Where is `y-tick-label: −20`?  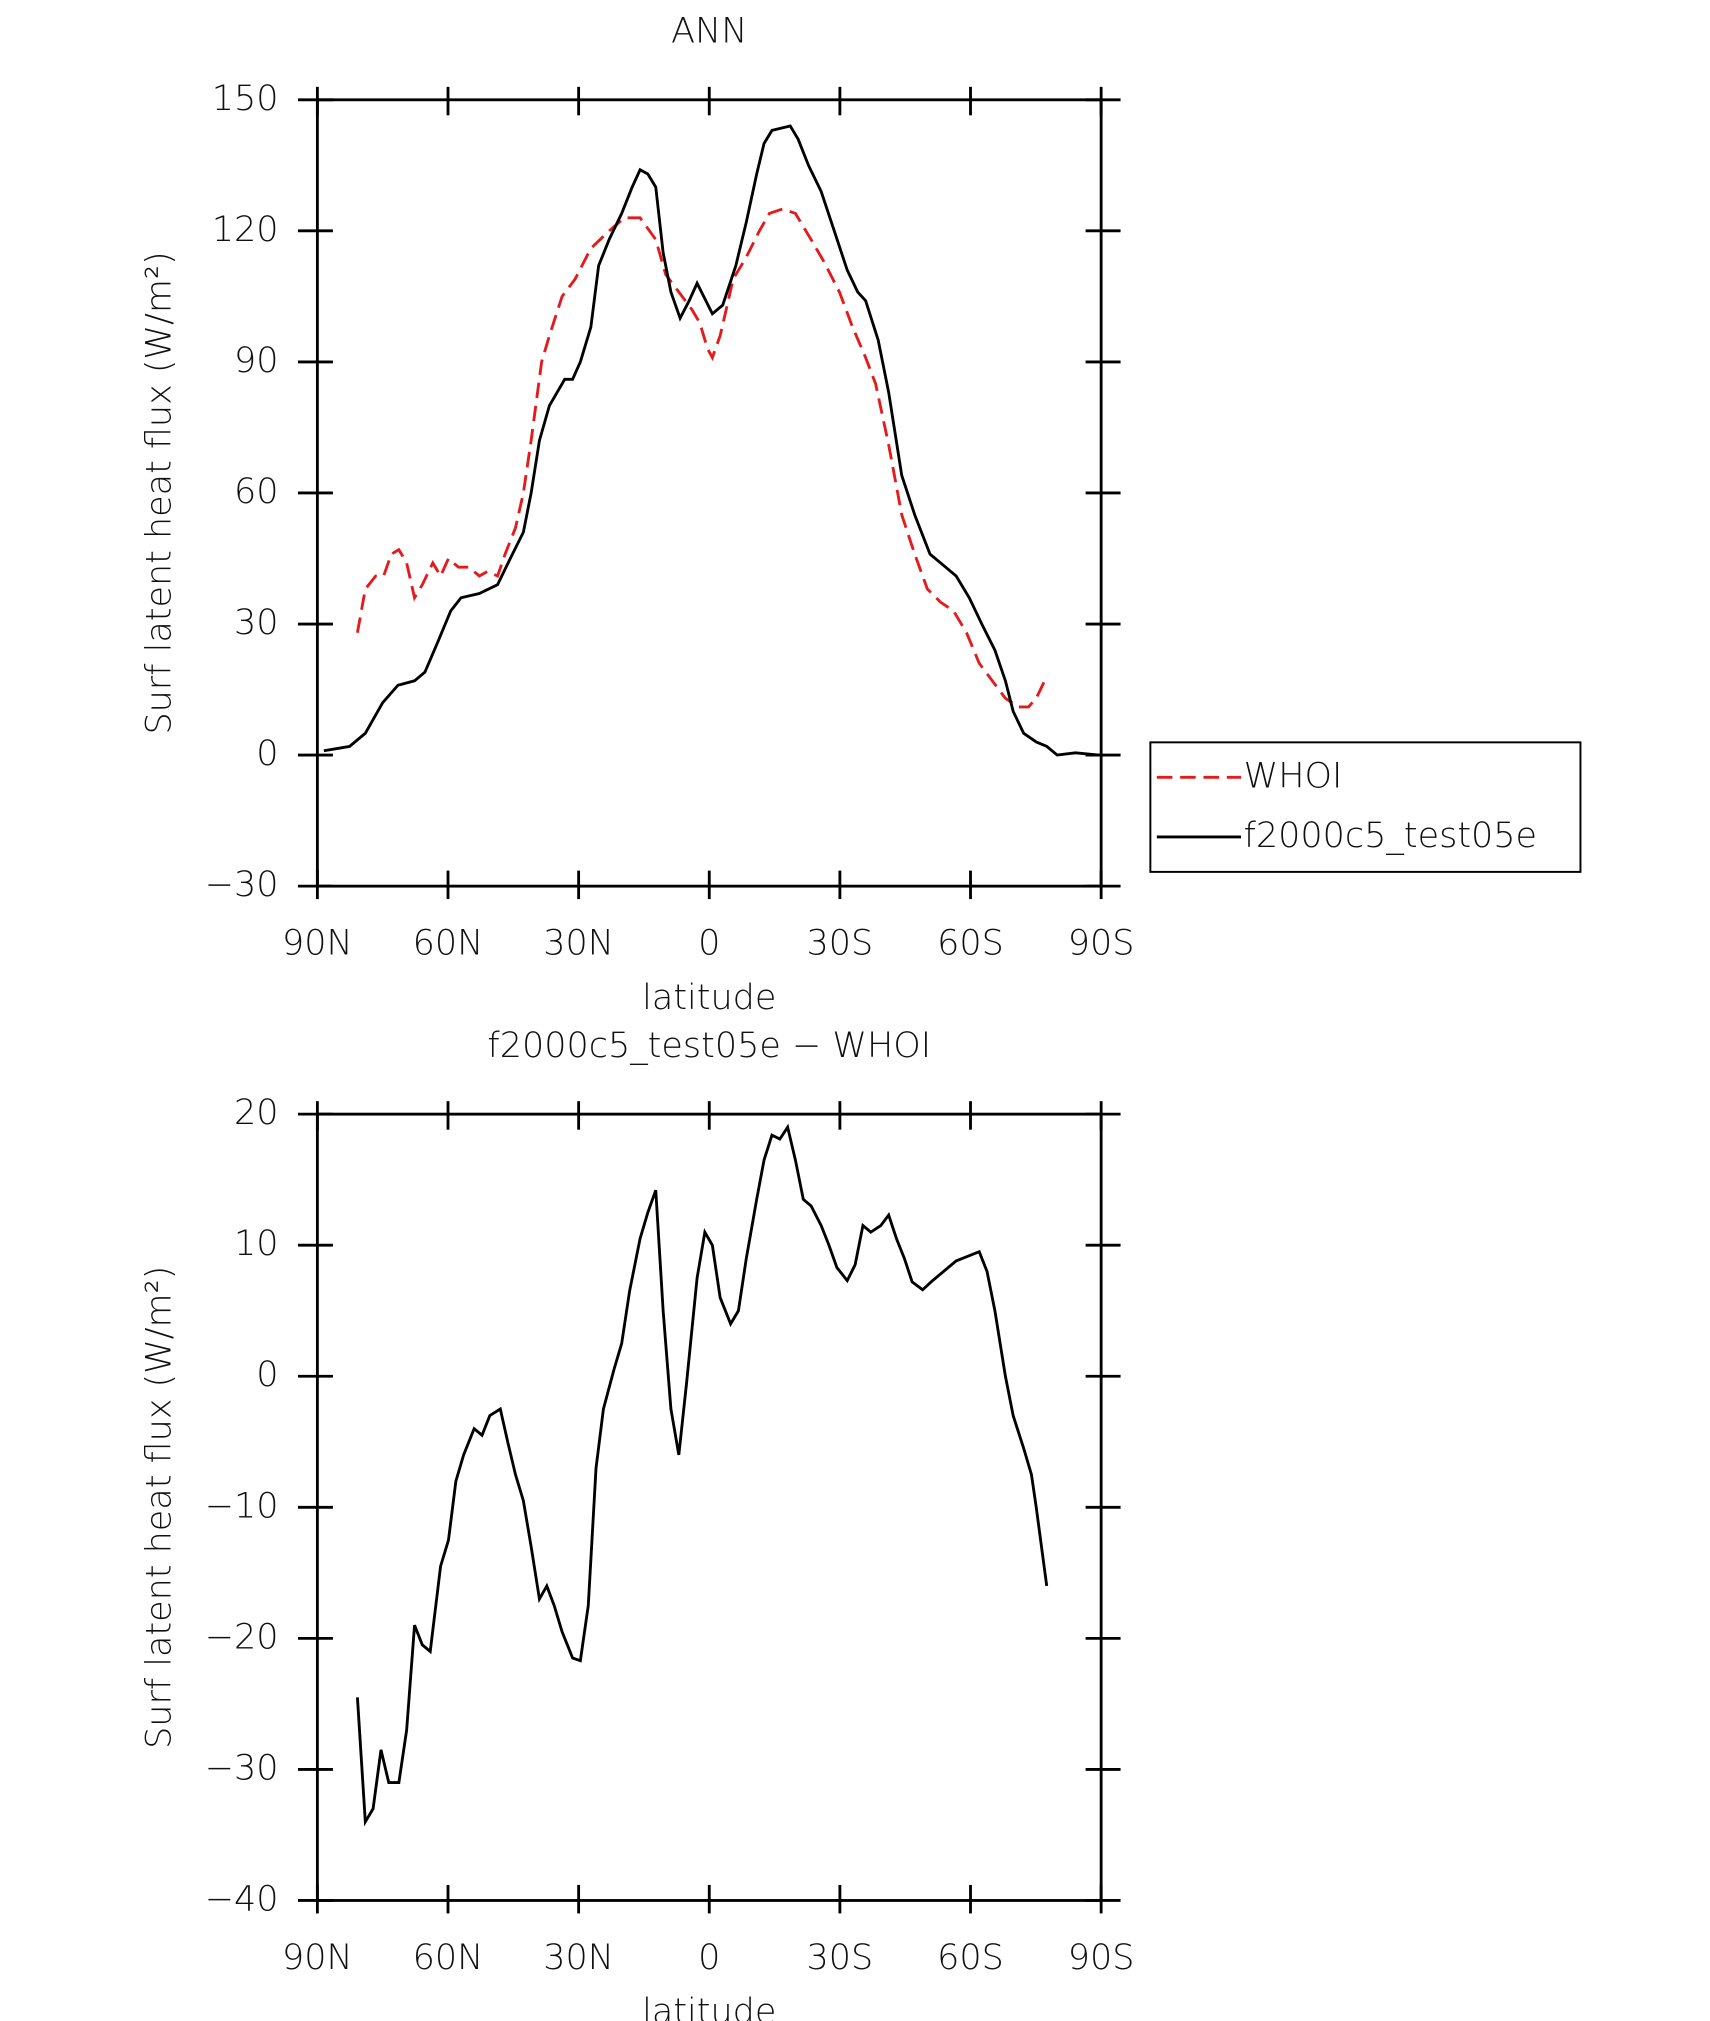 y-tick-label: −20 is located at coordinates (242, 1637).